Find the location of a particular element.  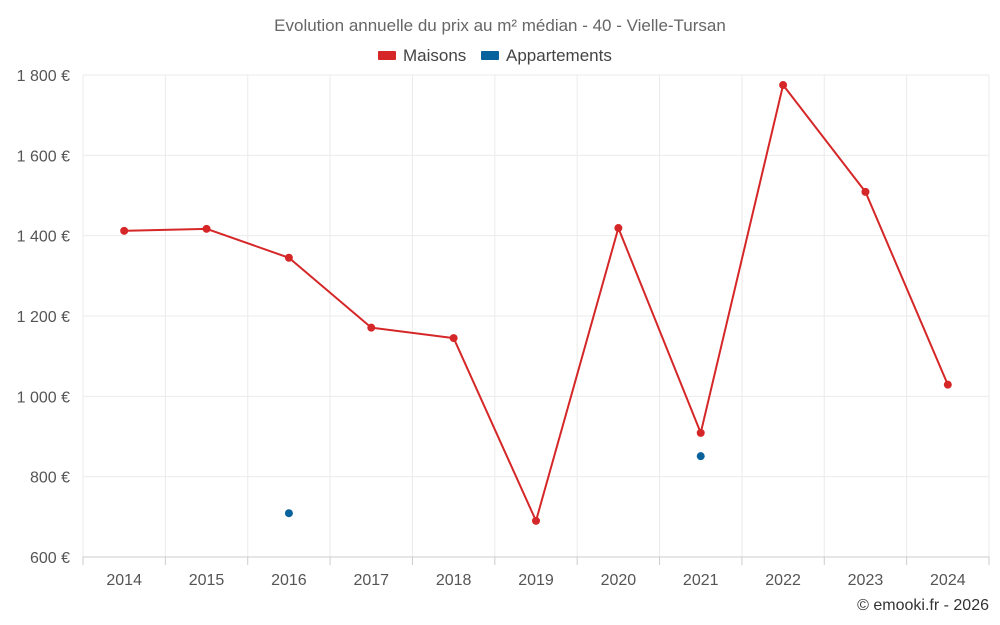

x-tick-label: 2024 is located at coordinates (948, 580).